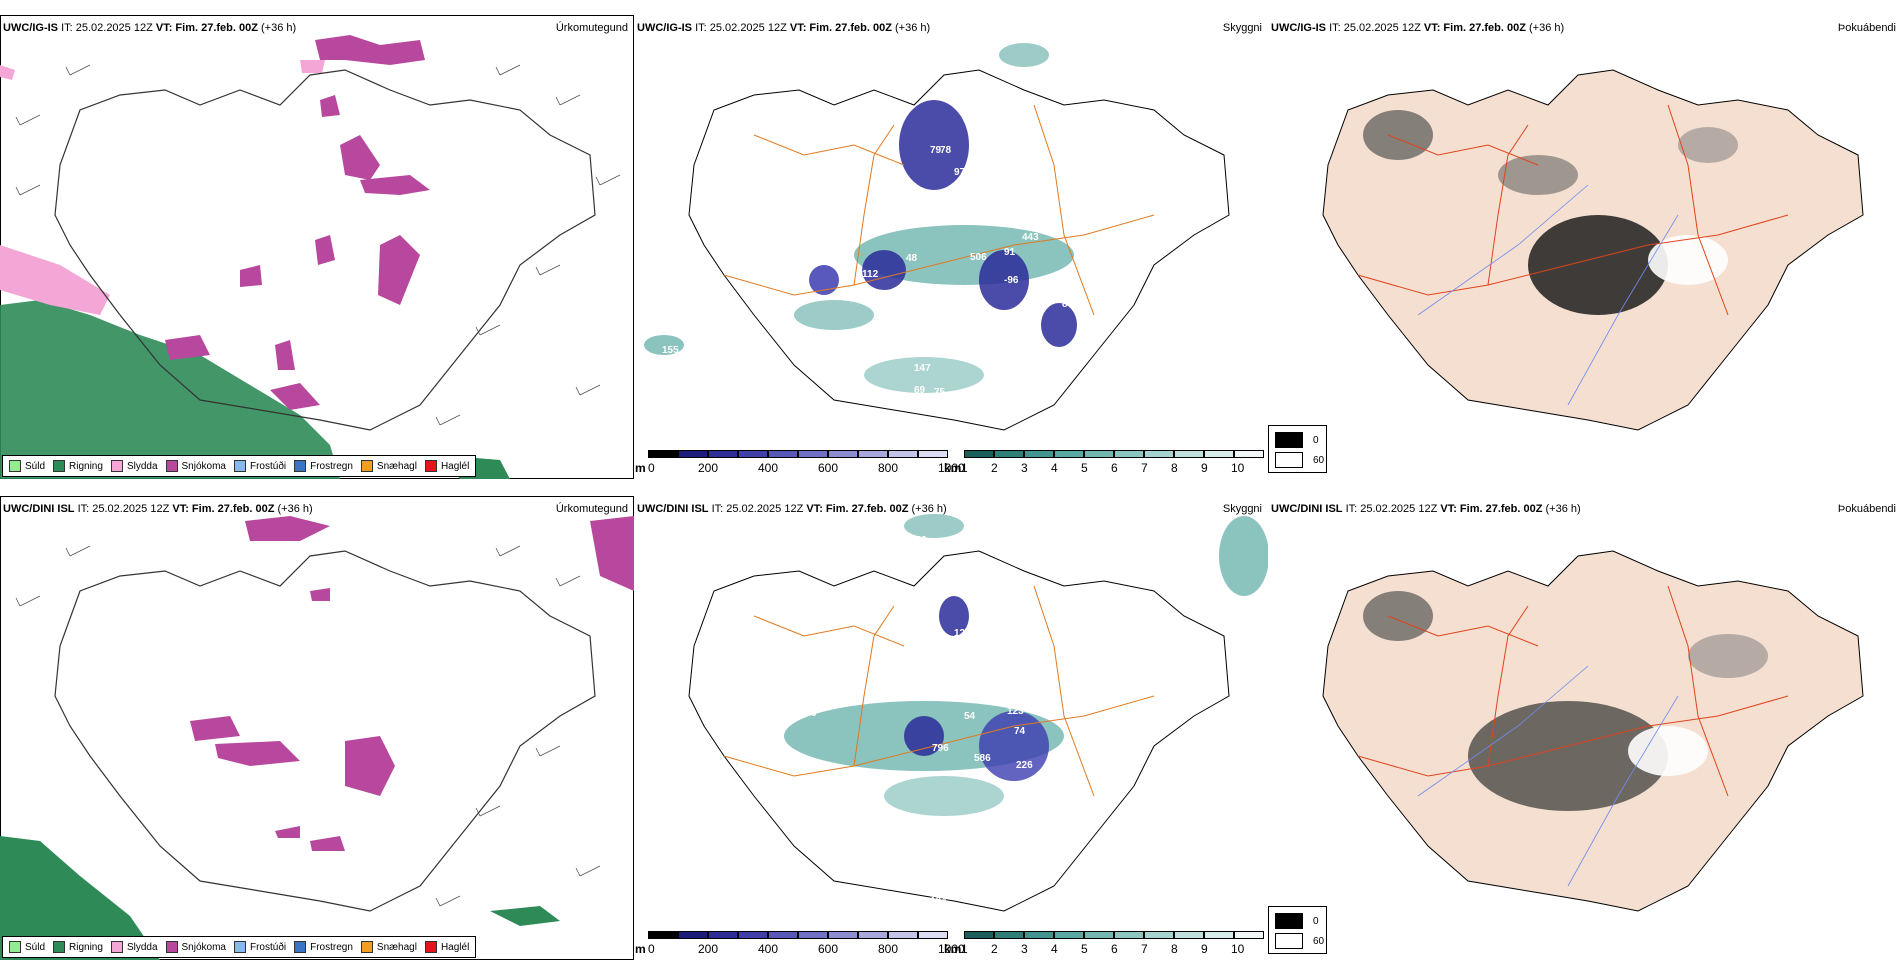 The width and height of the screenshot is (1900, 960). What do you see at coordinates (640, 949) in the screenshot?
I see `cloudbase-unit: m` at bounding box center [640, 949].